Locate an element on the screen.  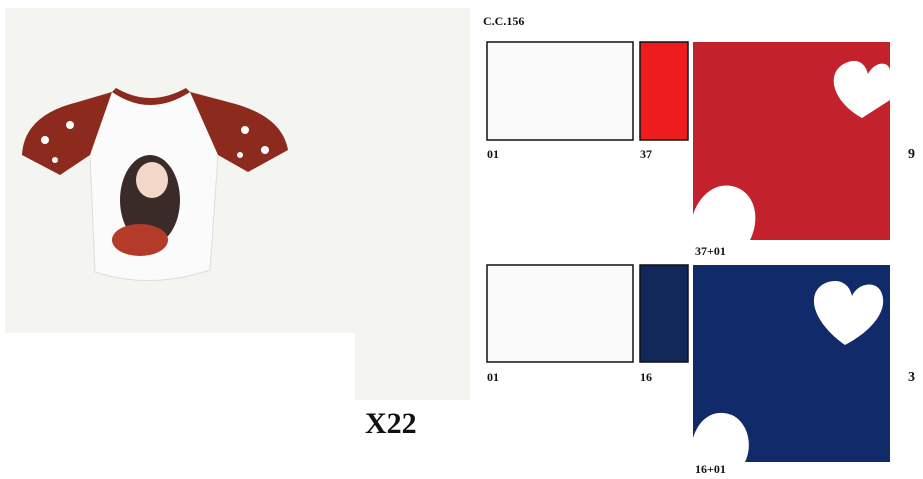
t-shirt is located at coordinates (155, 185).